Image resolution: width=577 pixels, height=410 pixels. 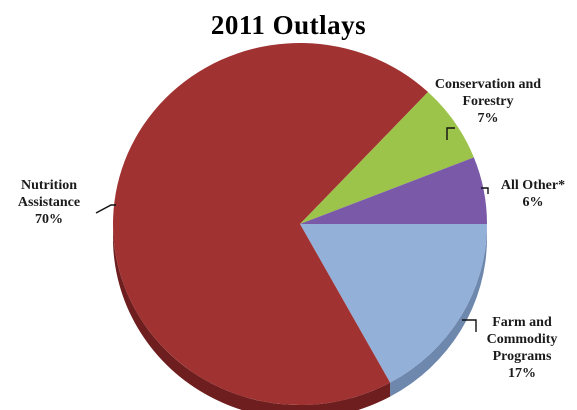 I want to click on pie-slice-farm-and-commodity-programs, so click(x=394, y=303).